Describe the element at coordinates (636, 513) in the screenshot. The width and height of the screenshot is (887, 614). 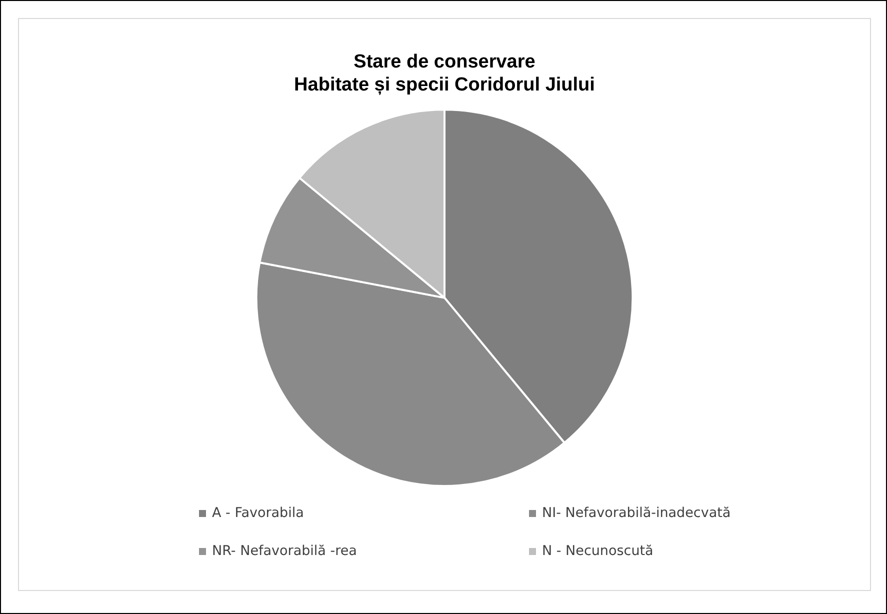
I see `legend-label: NI- Nefavorabilă-inadecvată` at that location.